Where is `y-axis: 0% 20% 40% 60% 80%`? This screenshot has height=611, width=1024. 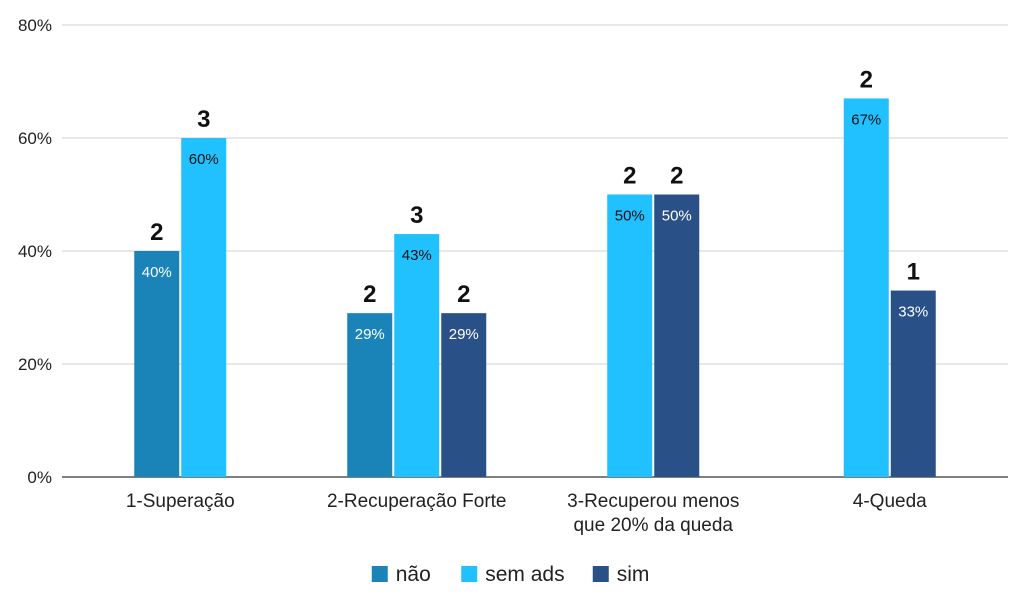
y-axis: 0% 20% 40% 60% 80% is located at coordinates (35, 251).